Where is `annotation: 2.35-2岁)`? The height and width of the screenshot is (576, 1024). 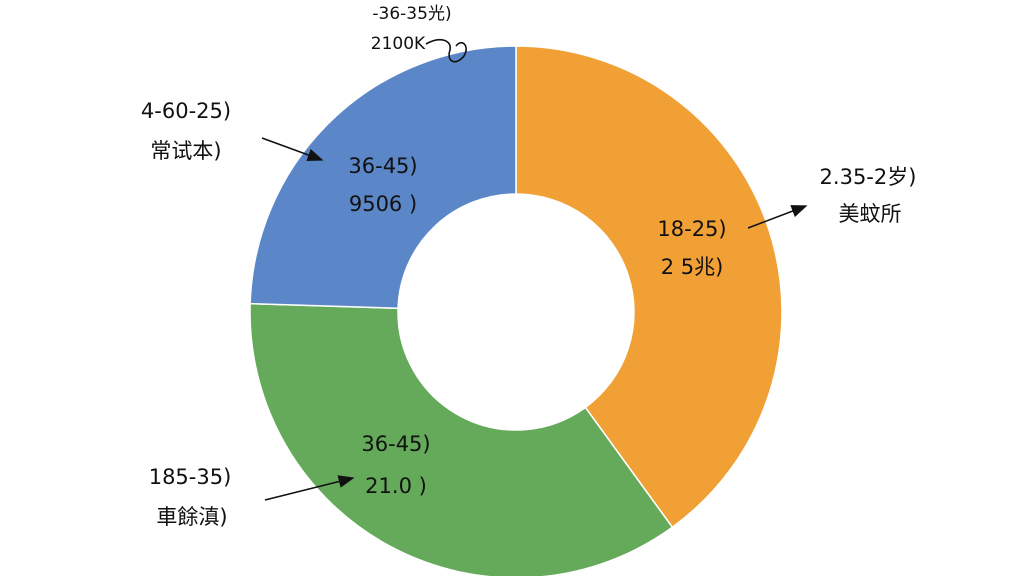 annotation: 2.35-2岁) is located at coordinates (868, 177).